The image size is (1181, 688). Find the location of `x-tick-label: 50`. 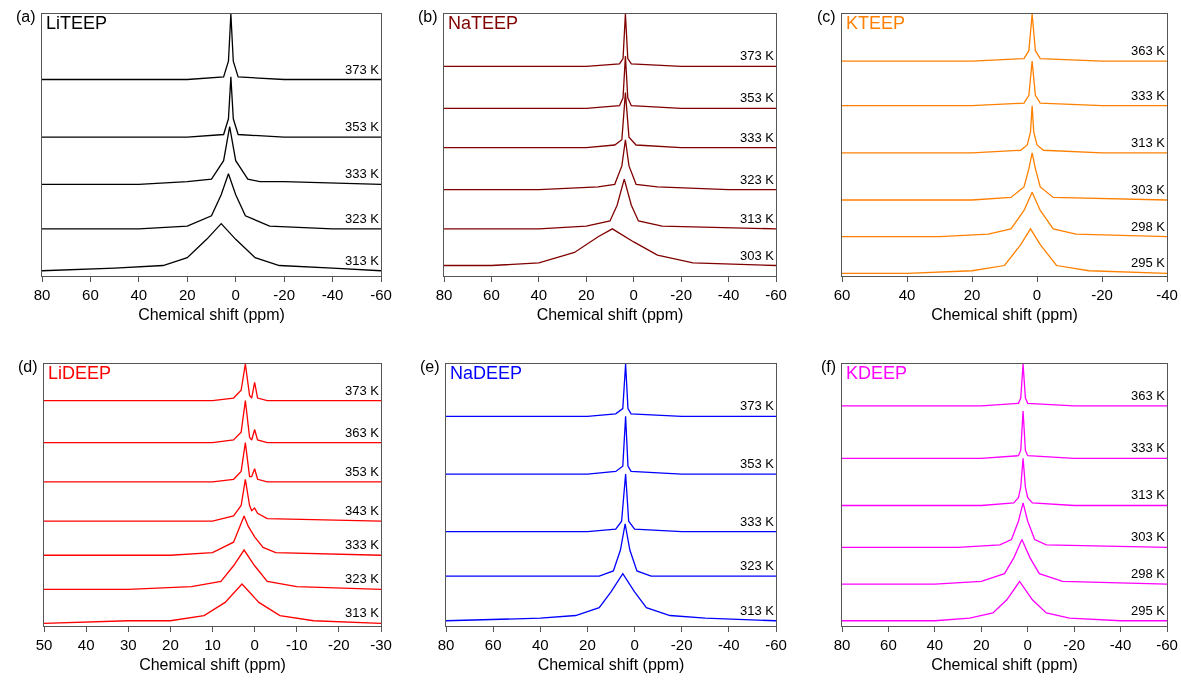

x-tick-label: 50 is located at coordinates (44, 645).